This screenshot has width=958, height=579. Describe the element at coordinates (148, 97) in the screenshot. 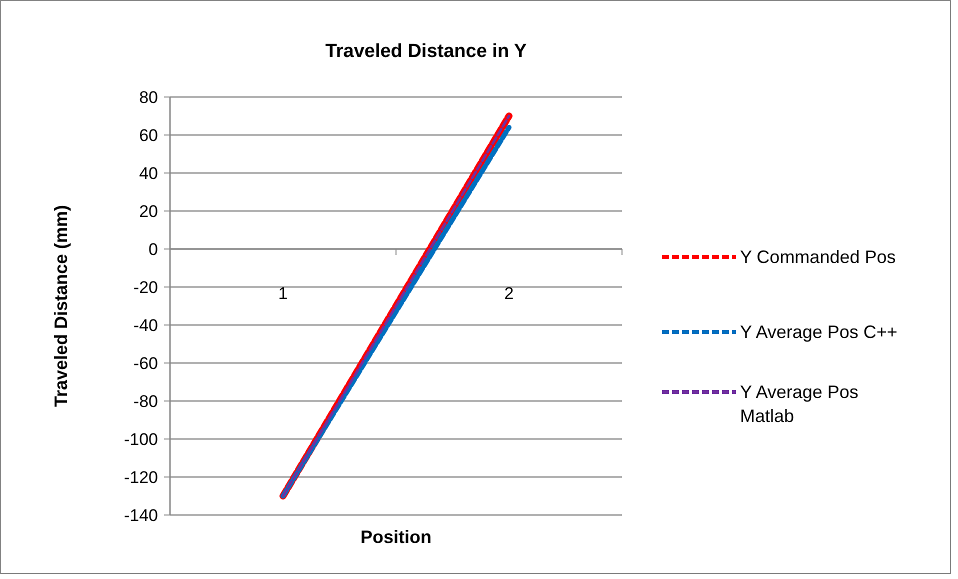

I see `y-tick-label: 80` at that location.